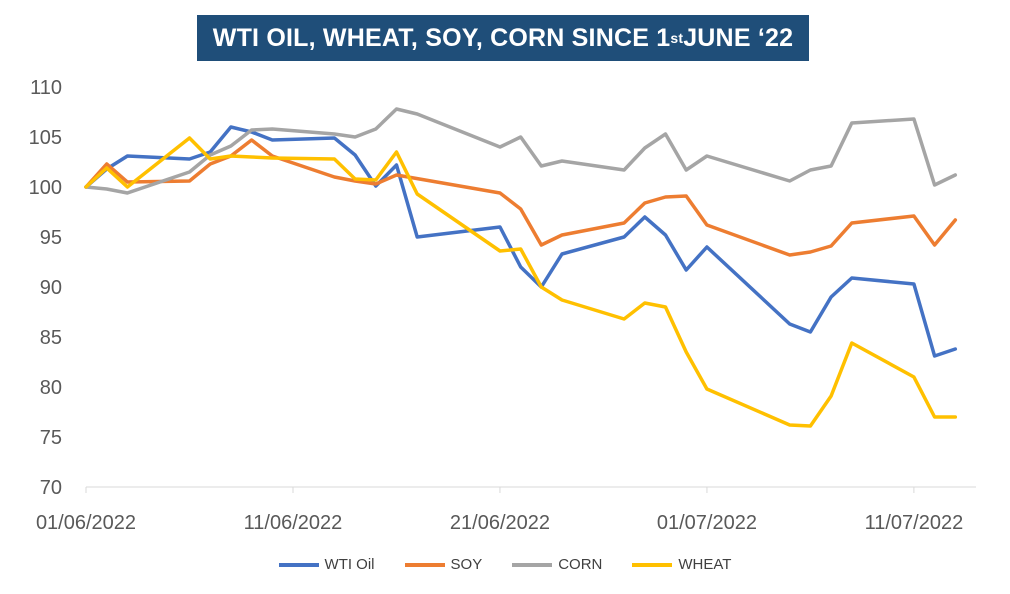 This screenshot has width=1010, height=594. Describe the element at coordinates (51, 388) in the screenshot. I see `y-tick-label: 80` at that location.